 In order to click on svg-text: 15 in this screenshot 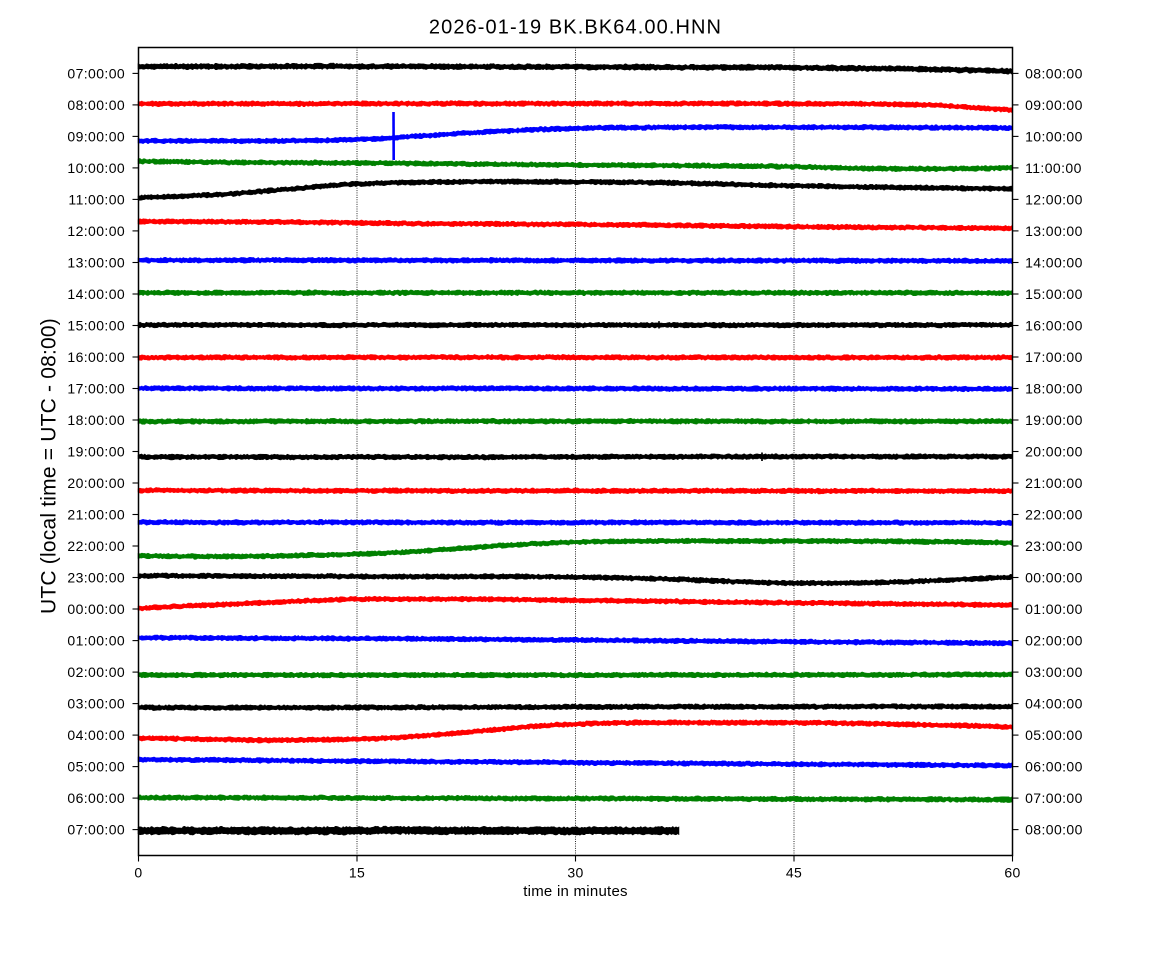, I will do `click(357, 873)`.